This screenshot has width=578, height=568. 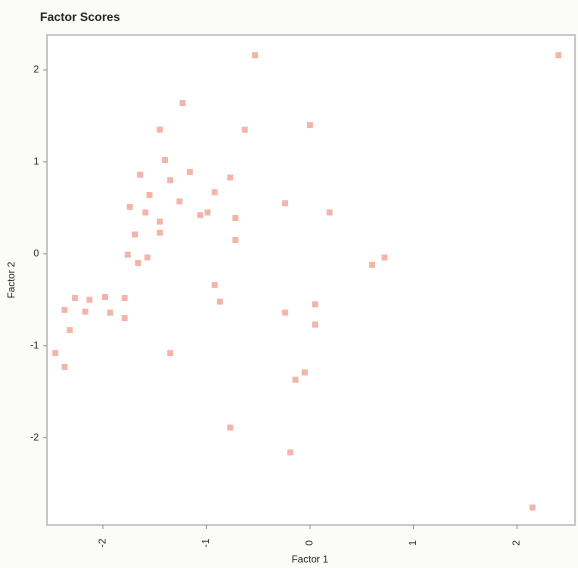 What do you see at coordinates (34, 345) in the screenshot?
I see `y-tick-label: -1` at bounding box center [34, 345].